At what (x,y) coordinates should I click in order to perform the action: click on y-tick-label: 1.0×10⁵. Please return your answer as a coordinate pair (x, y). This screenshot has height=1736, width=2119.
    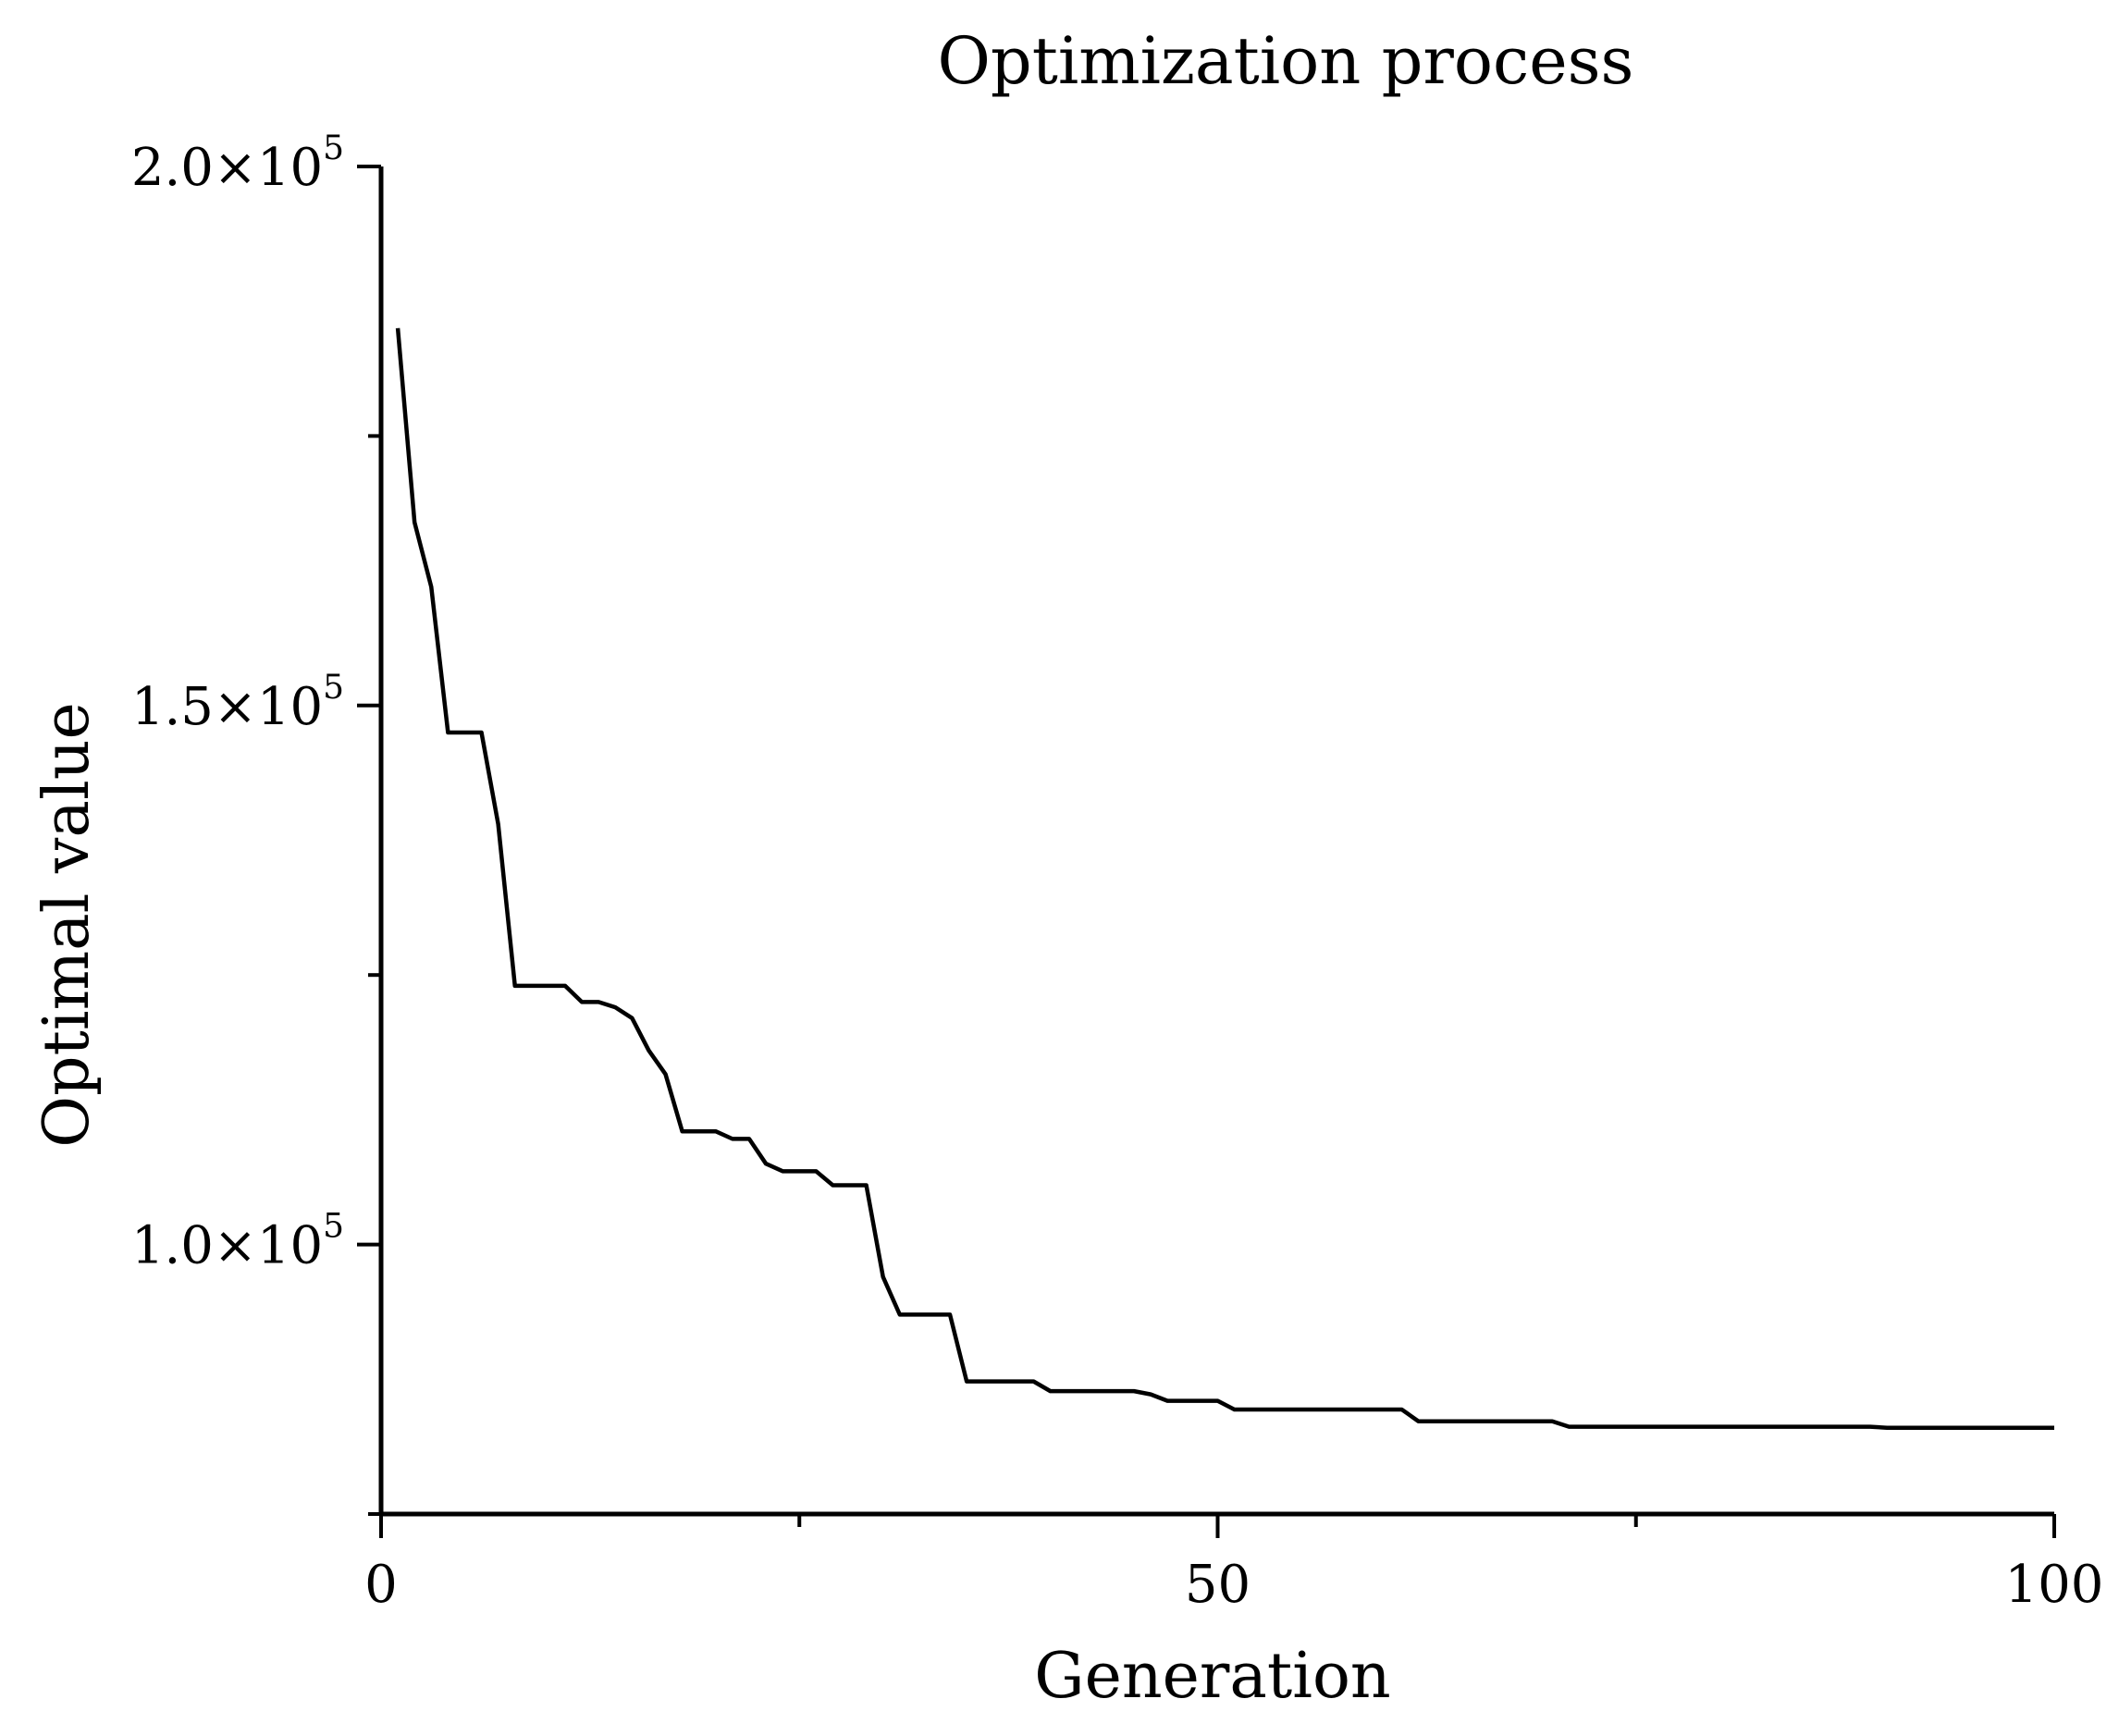
    Looking at the image, I should click on (237, 1242).